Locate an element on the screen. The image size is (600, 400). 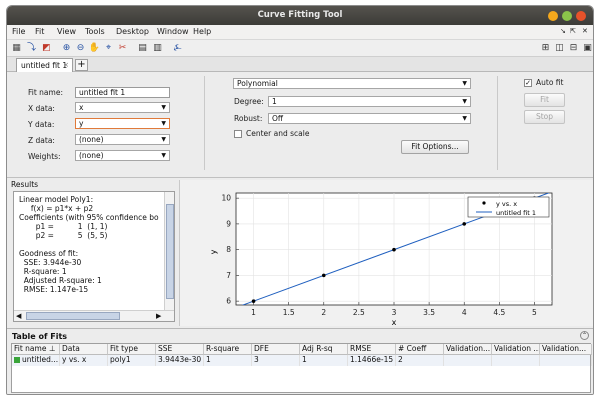
tab-untitled-fit-1: untitled fit 1 × is located at coordinates (44, 65).